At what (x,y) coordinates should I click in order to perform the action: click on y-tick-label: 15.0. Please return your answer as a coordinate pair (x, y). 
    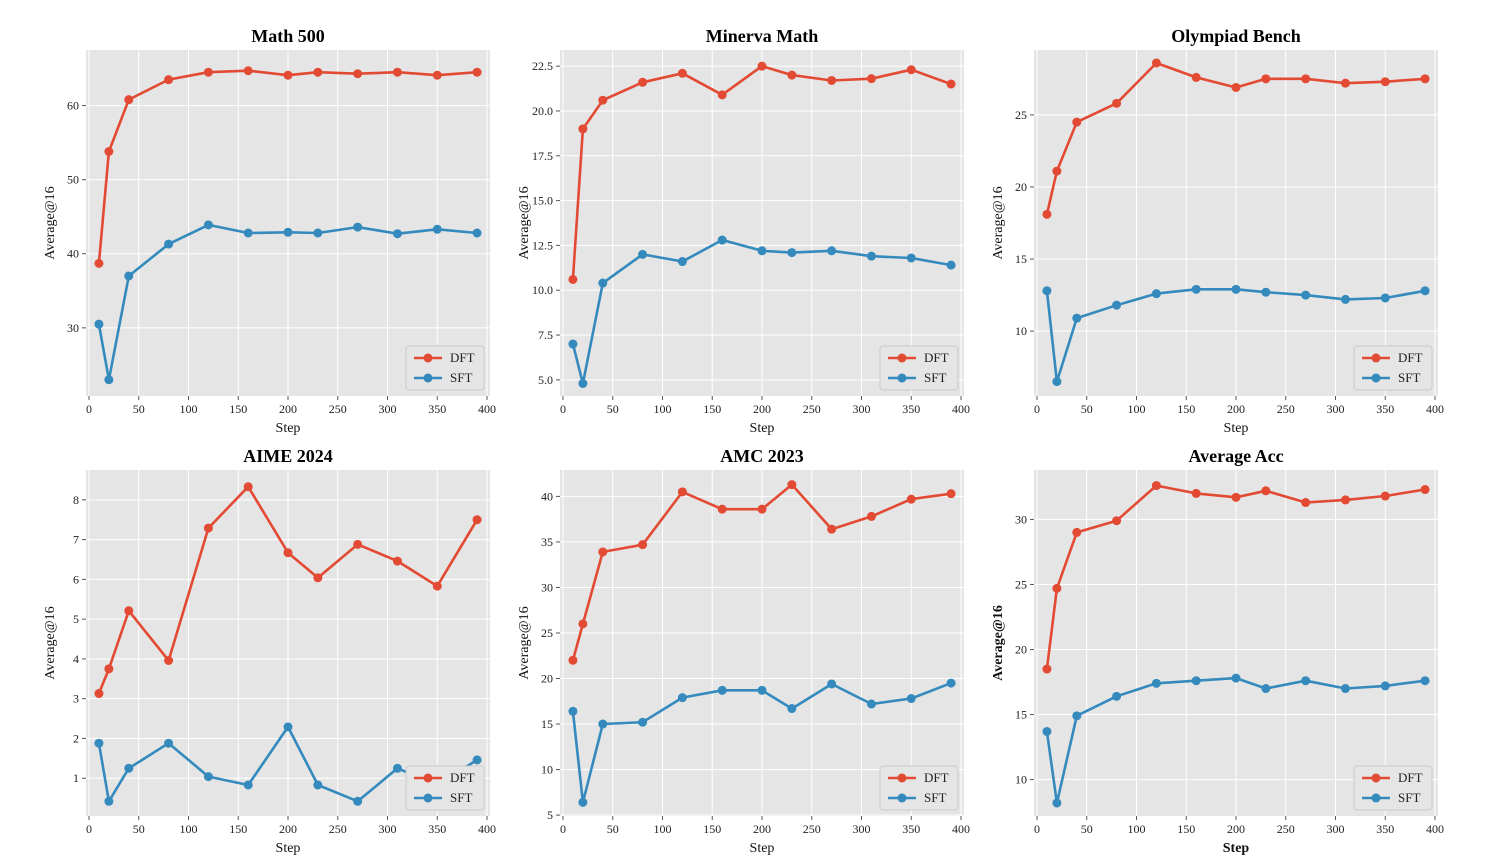
    Looking at the image, I should click on (542, 201).